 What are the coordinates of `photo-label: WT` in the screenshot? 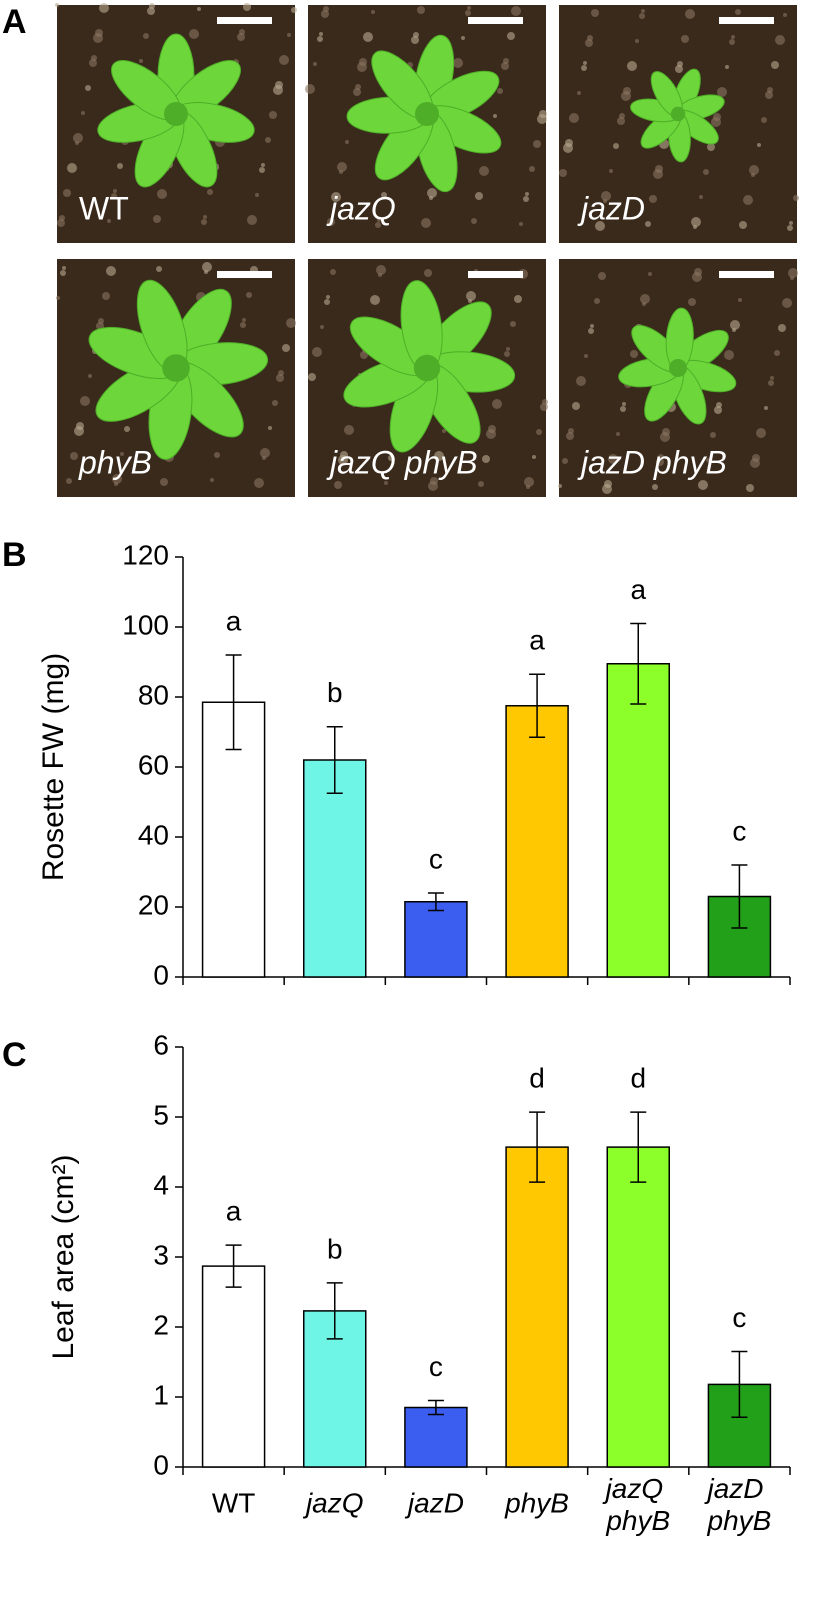 It's located at (104, 208).